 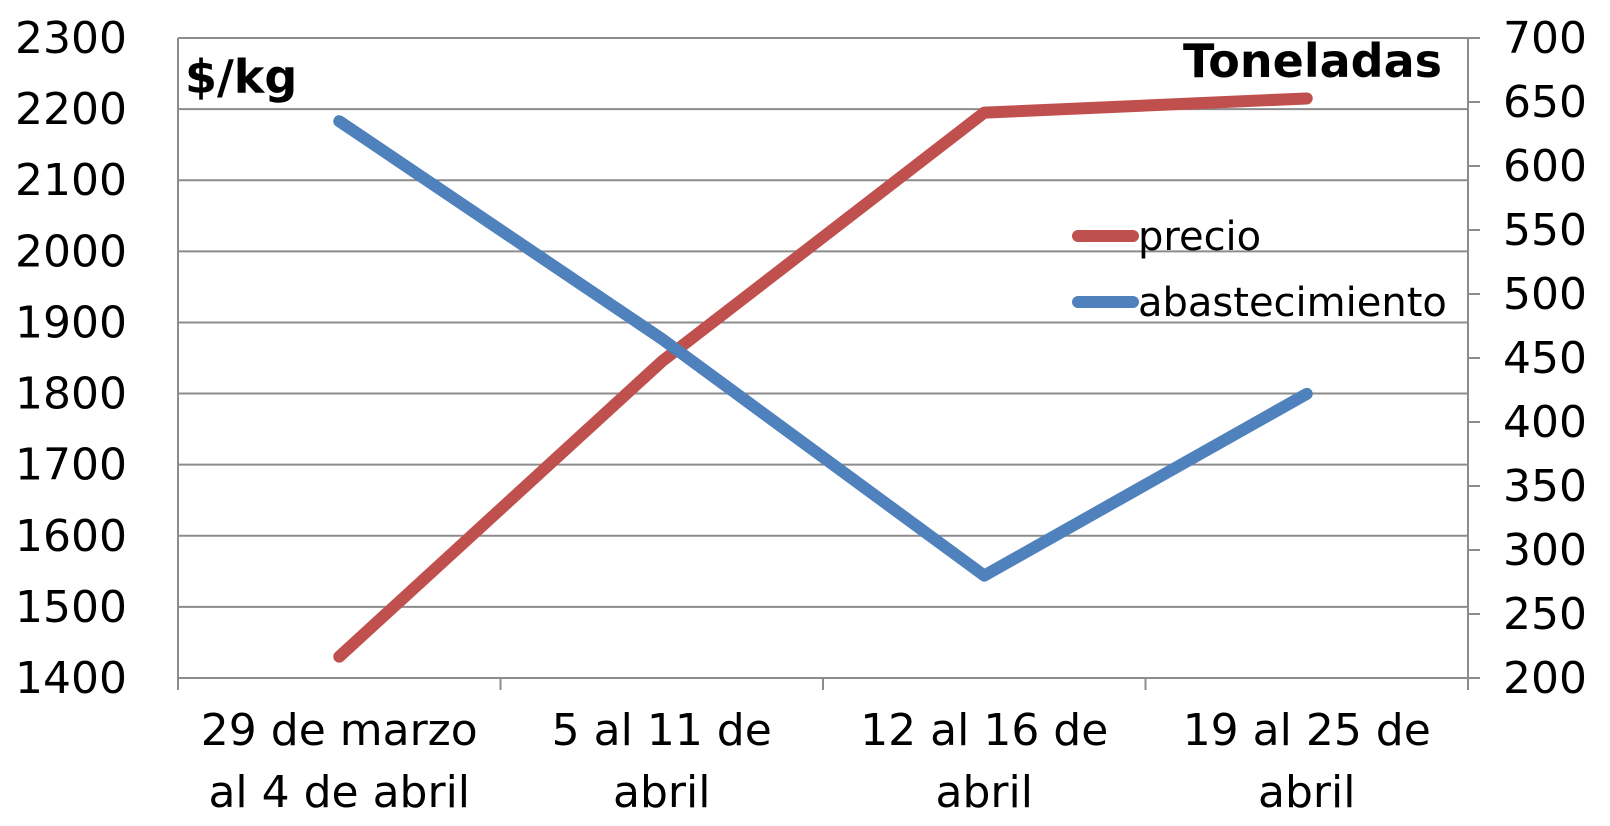 What do you see at coordinates (71, 251) in the screenshot?
I see `left-tick-label: 2000` at bounding box center [71, 251].